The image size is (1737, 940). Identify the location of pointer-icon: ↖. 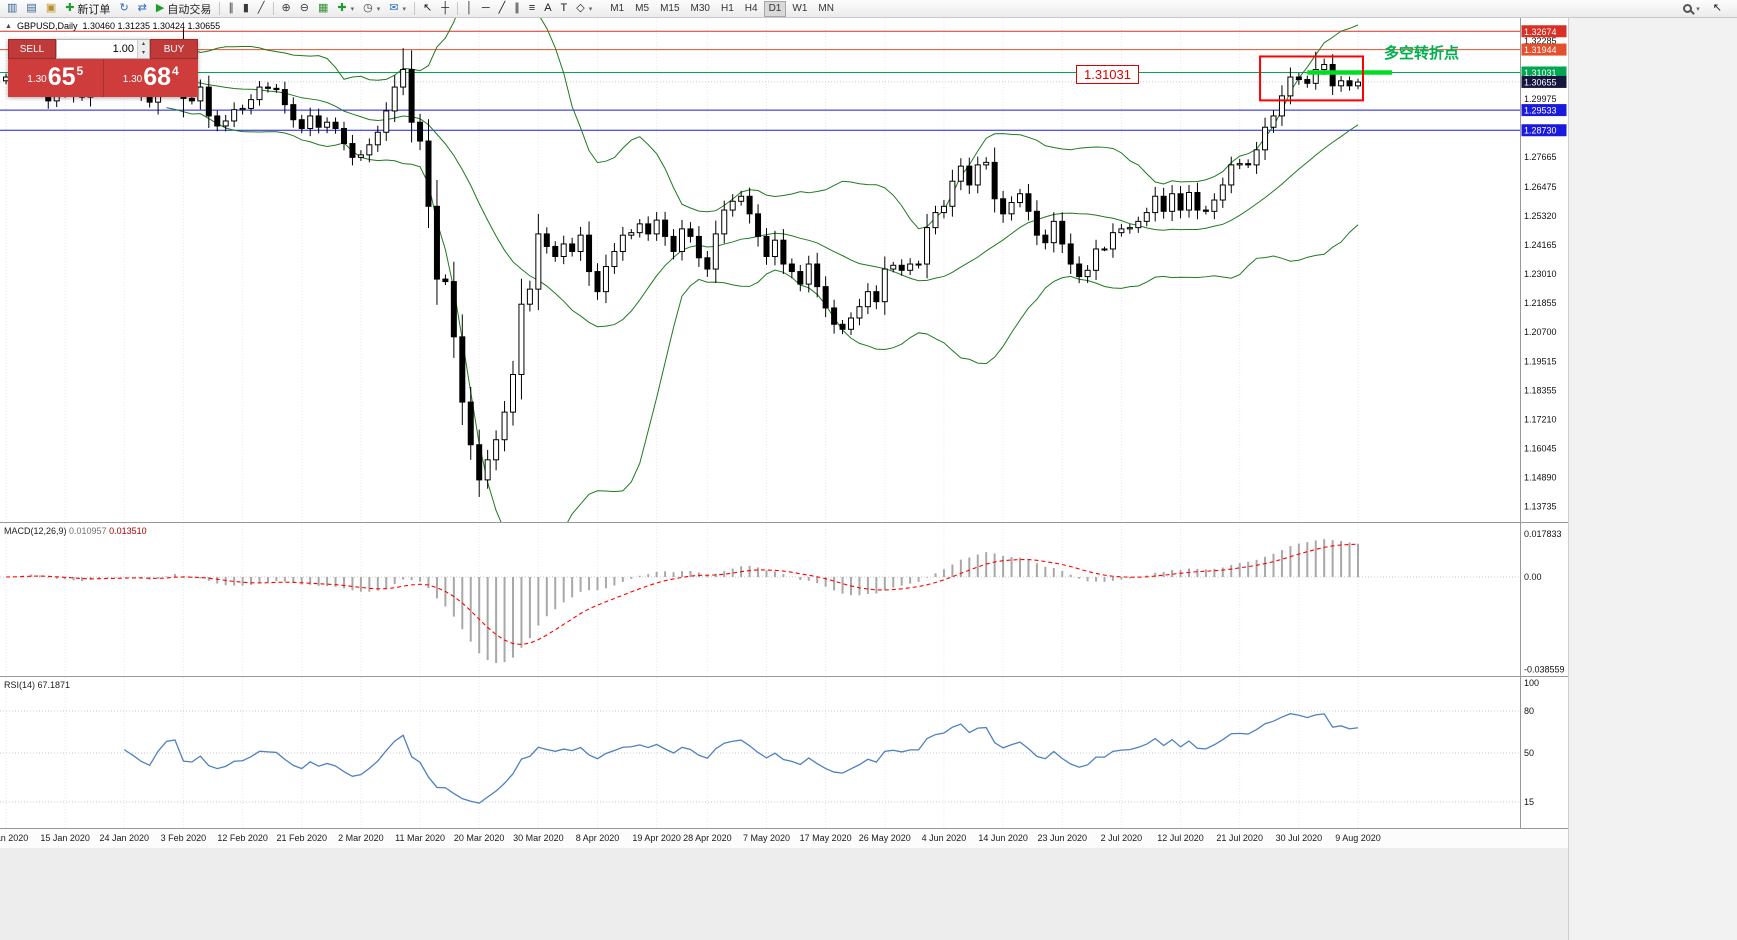
(1717, 8).